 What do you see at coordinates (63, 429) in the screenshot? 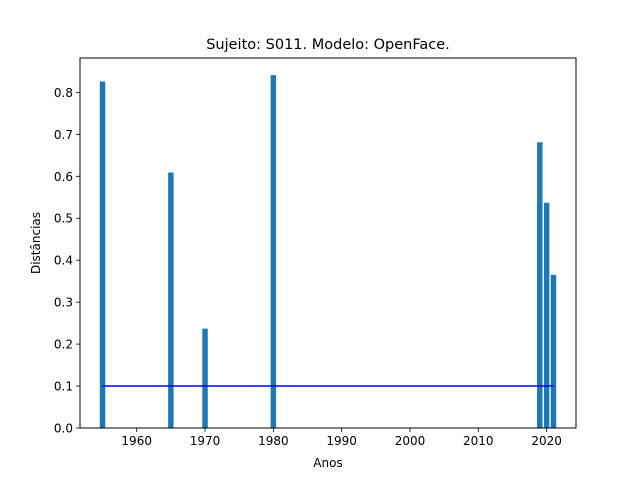
I see `y-tick-label: 0.0` at bounding box center [63, 429].